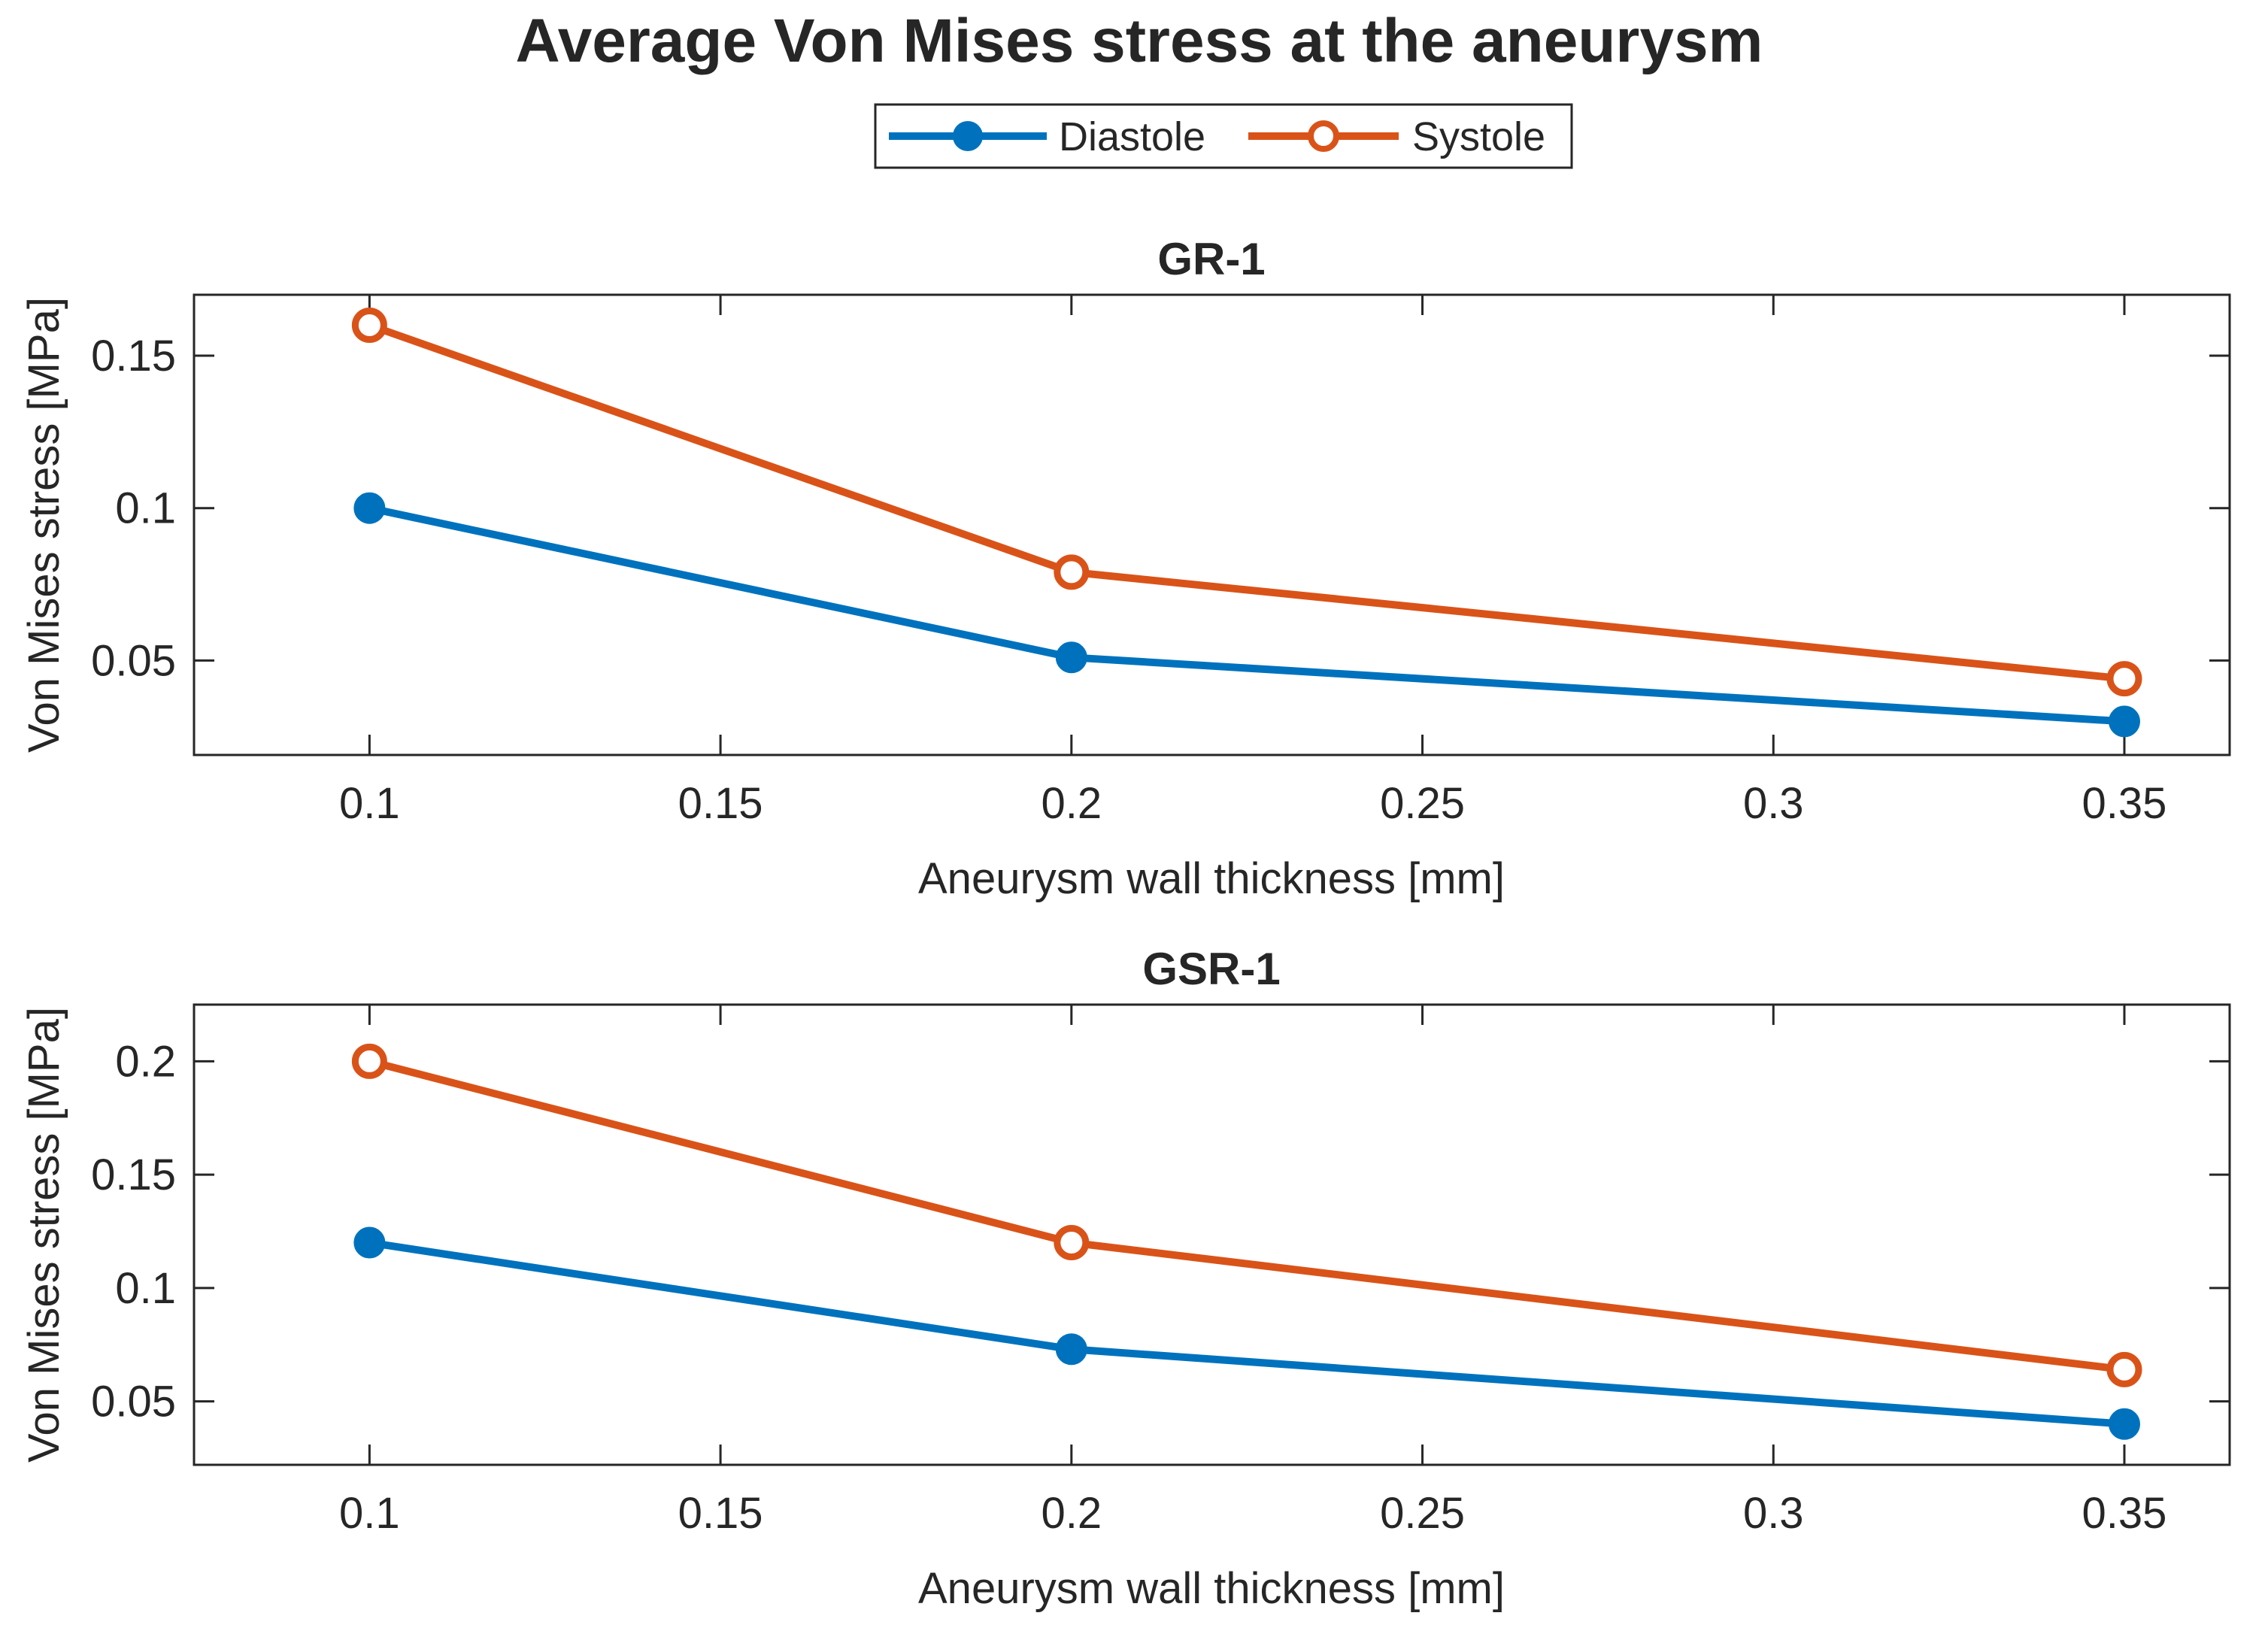 The image size is (2268, 1631). I want to click on legend-entry-diastole: Diastole, so click(1047, 136).